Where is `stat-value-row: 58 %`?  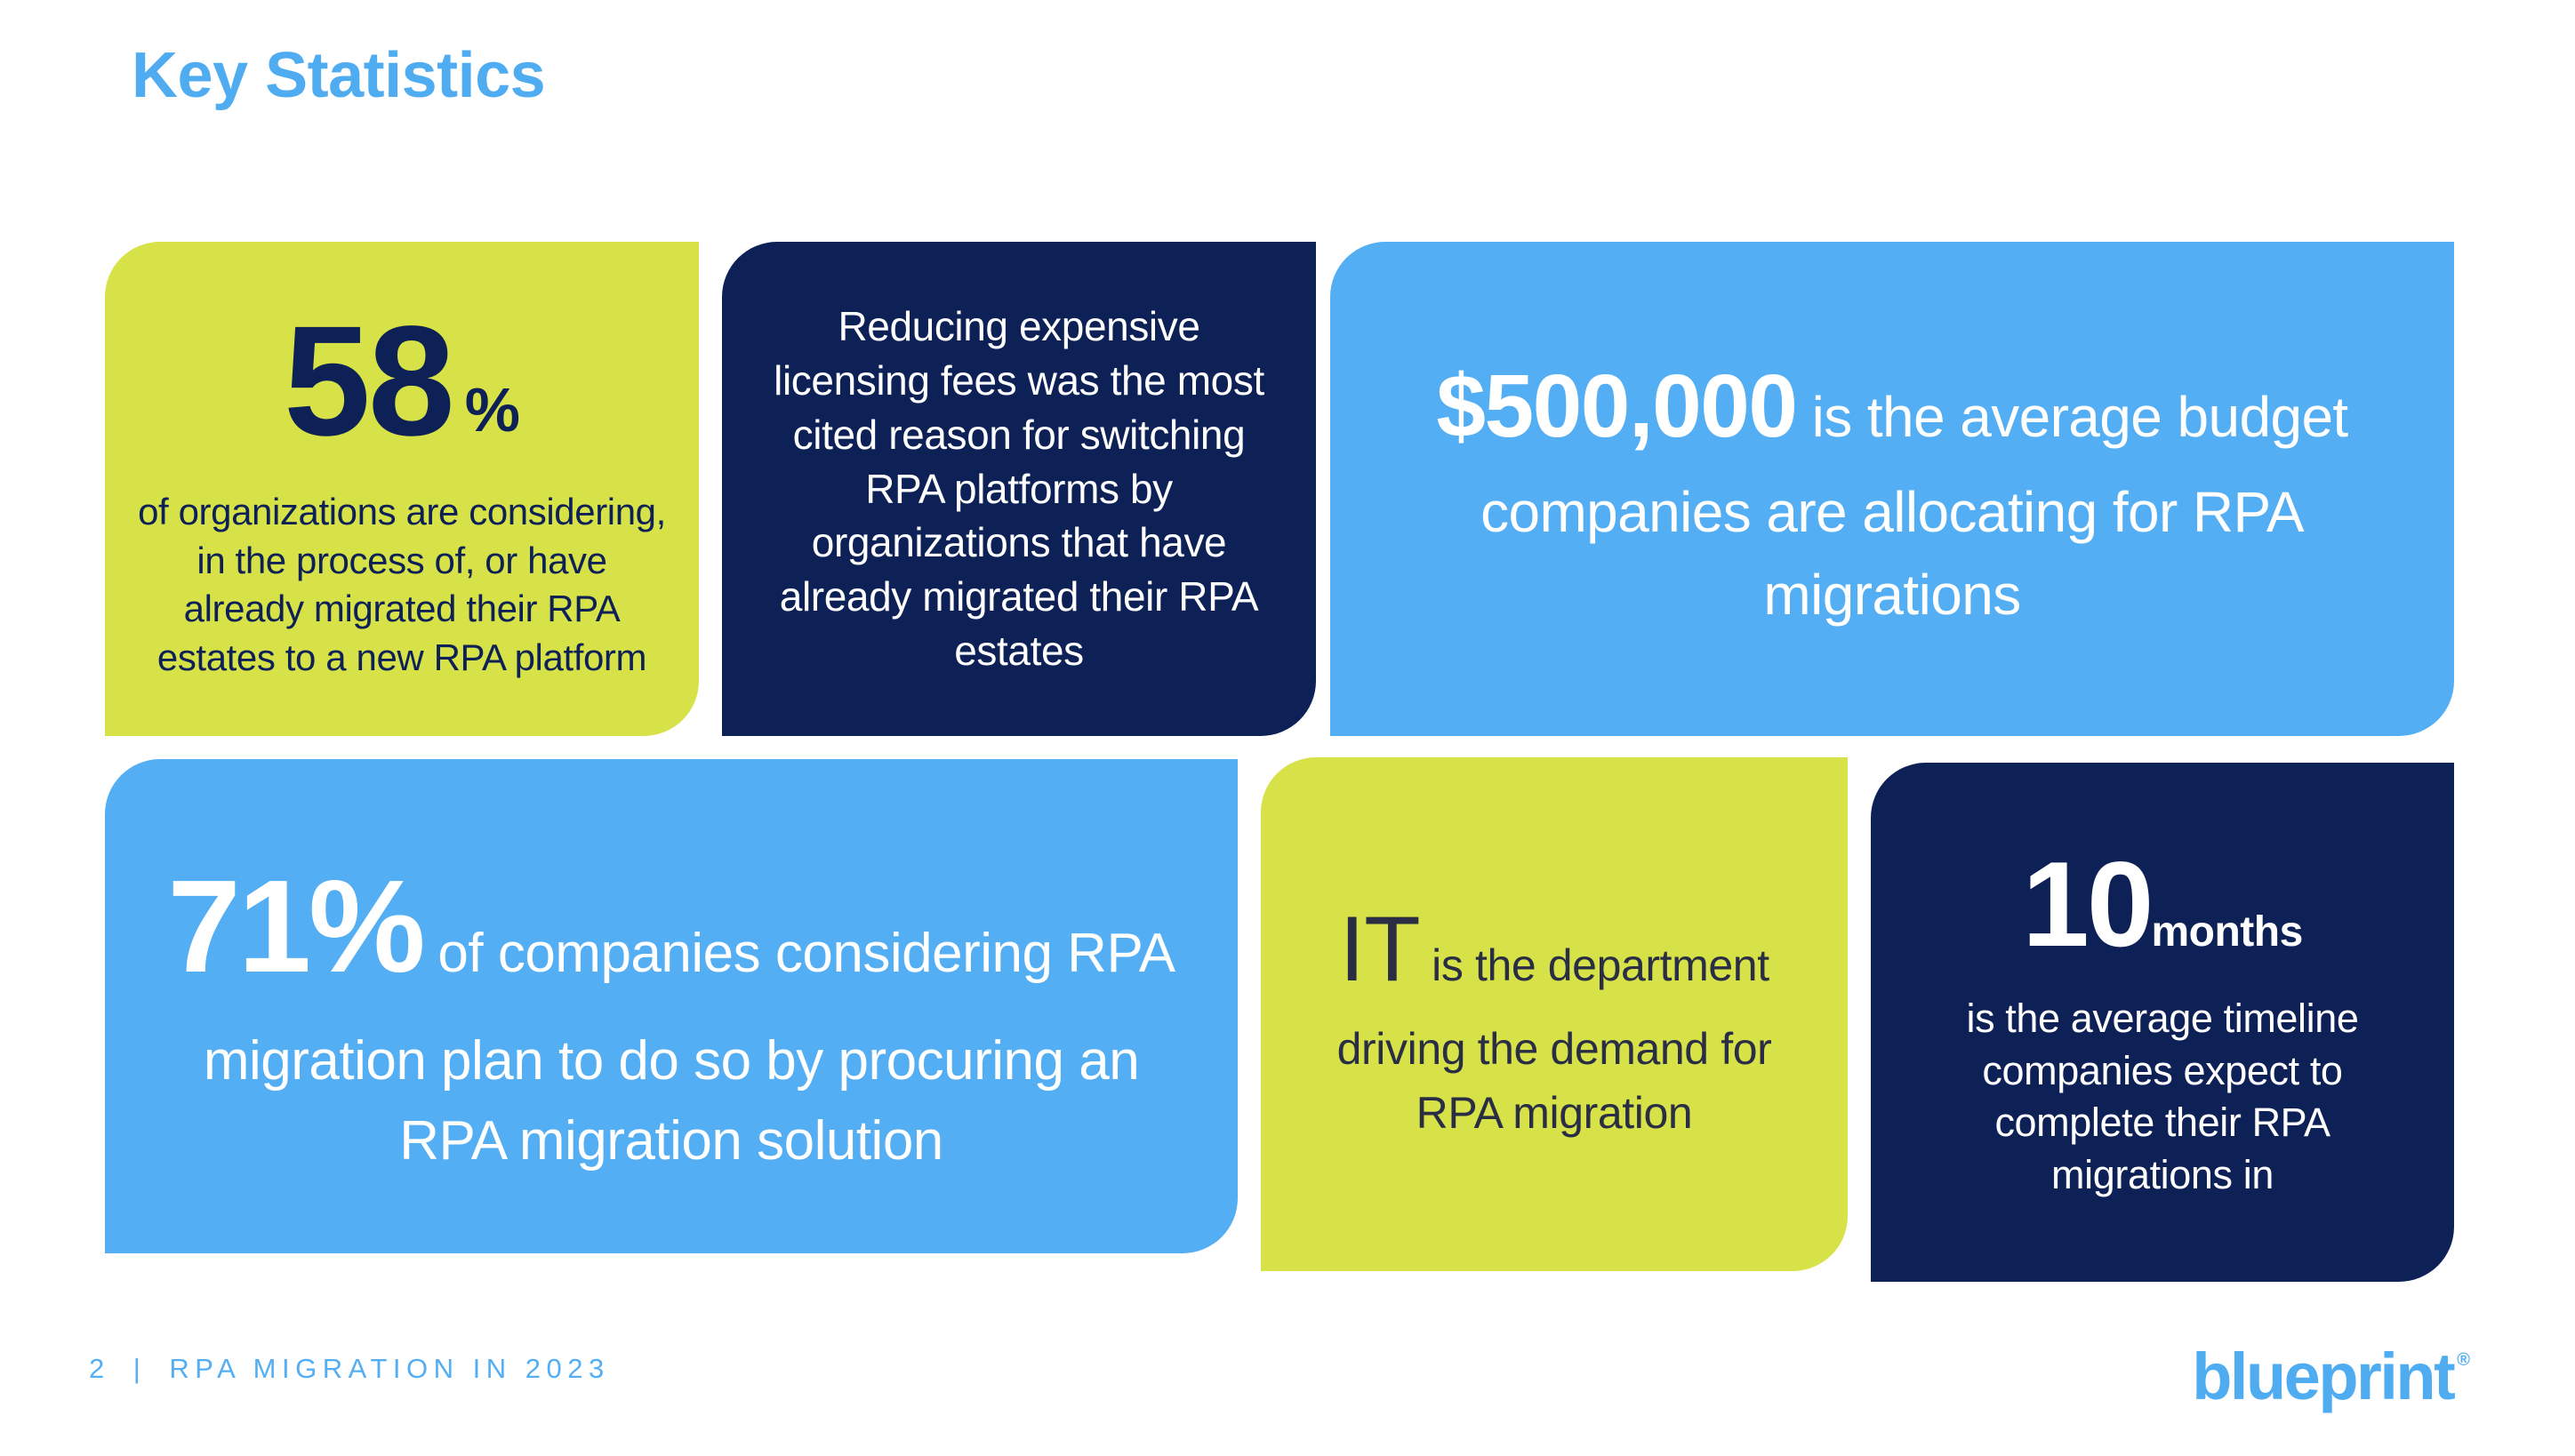 stat-value-row: 58 % is located at coordinates (402, 380).